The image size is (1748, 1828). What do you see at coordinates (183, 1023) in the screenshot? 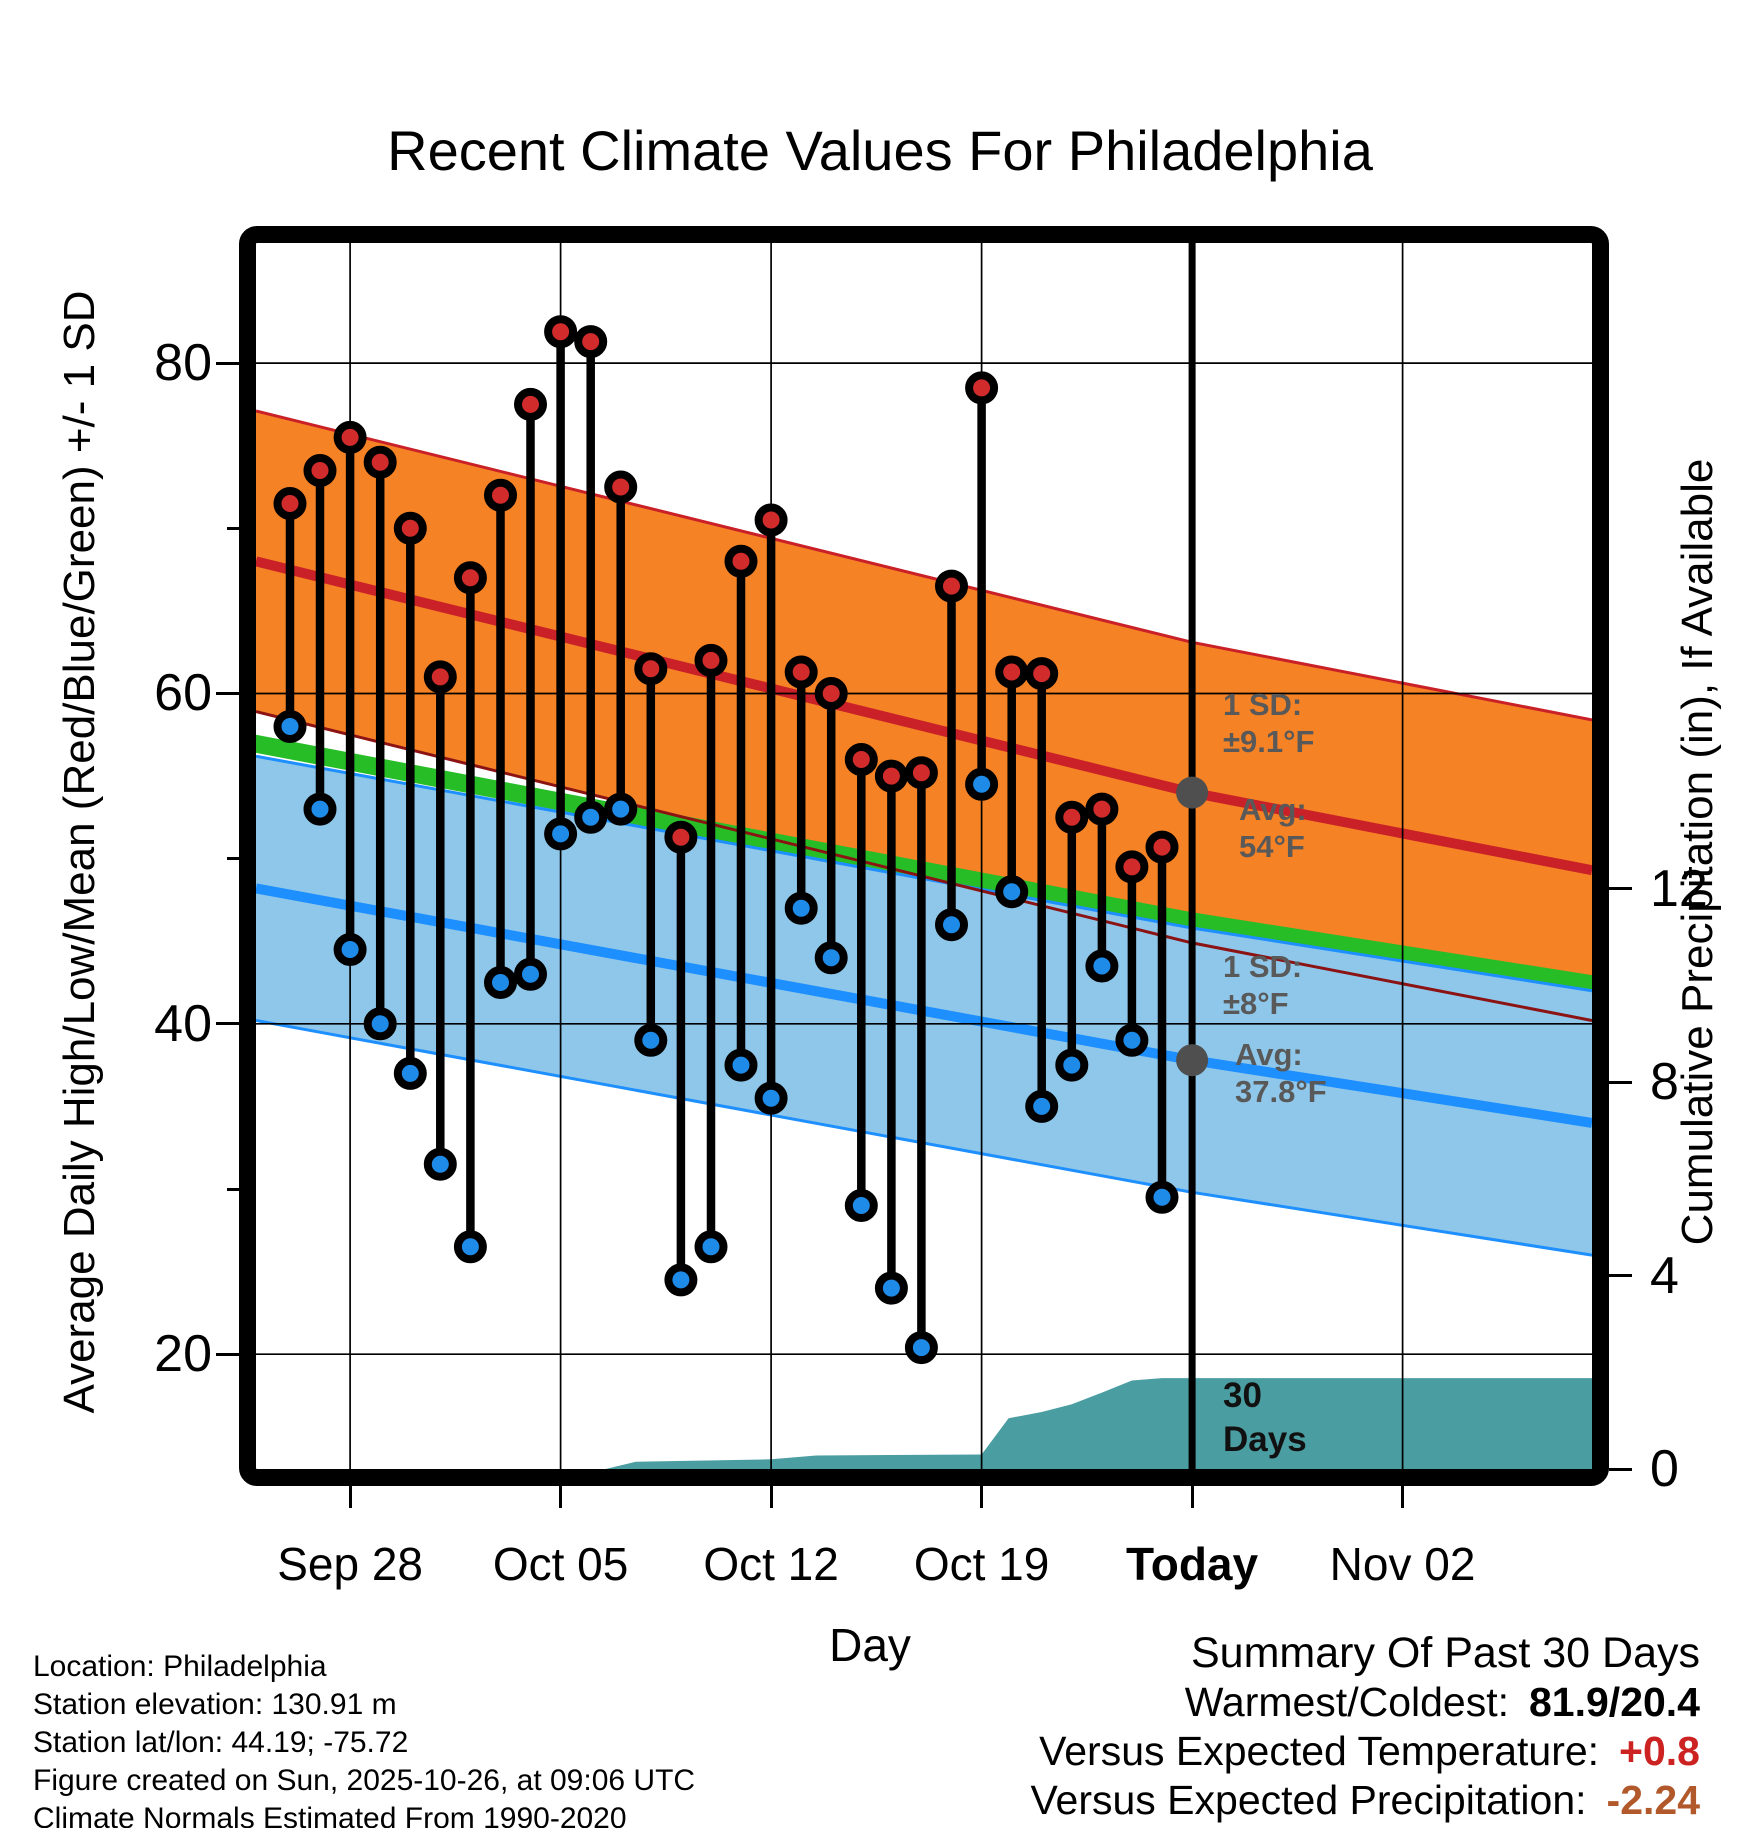
I see `y-left-tick-label: 40` at bounding box center [183, 1023].